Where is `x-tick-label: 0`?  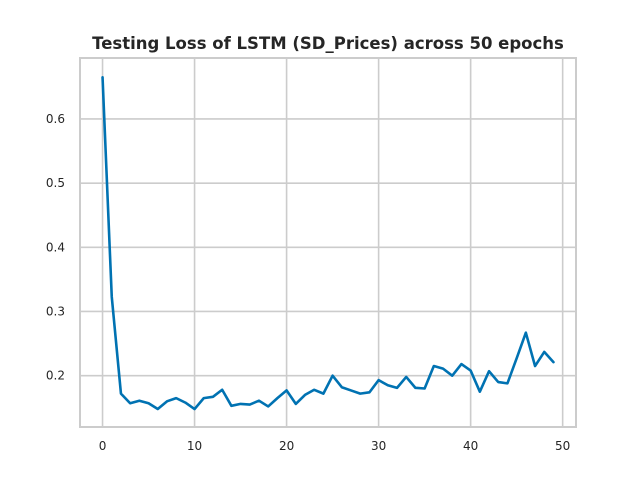 x-tick-label: 0 is located at coordinates (103, 446).